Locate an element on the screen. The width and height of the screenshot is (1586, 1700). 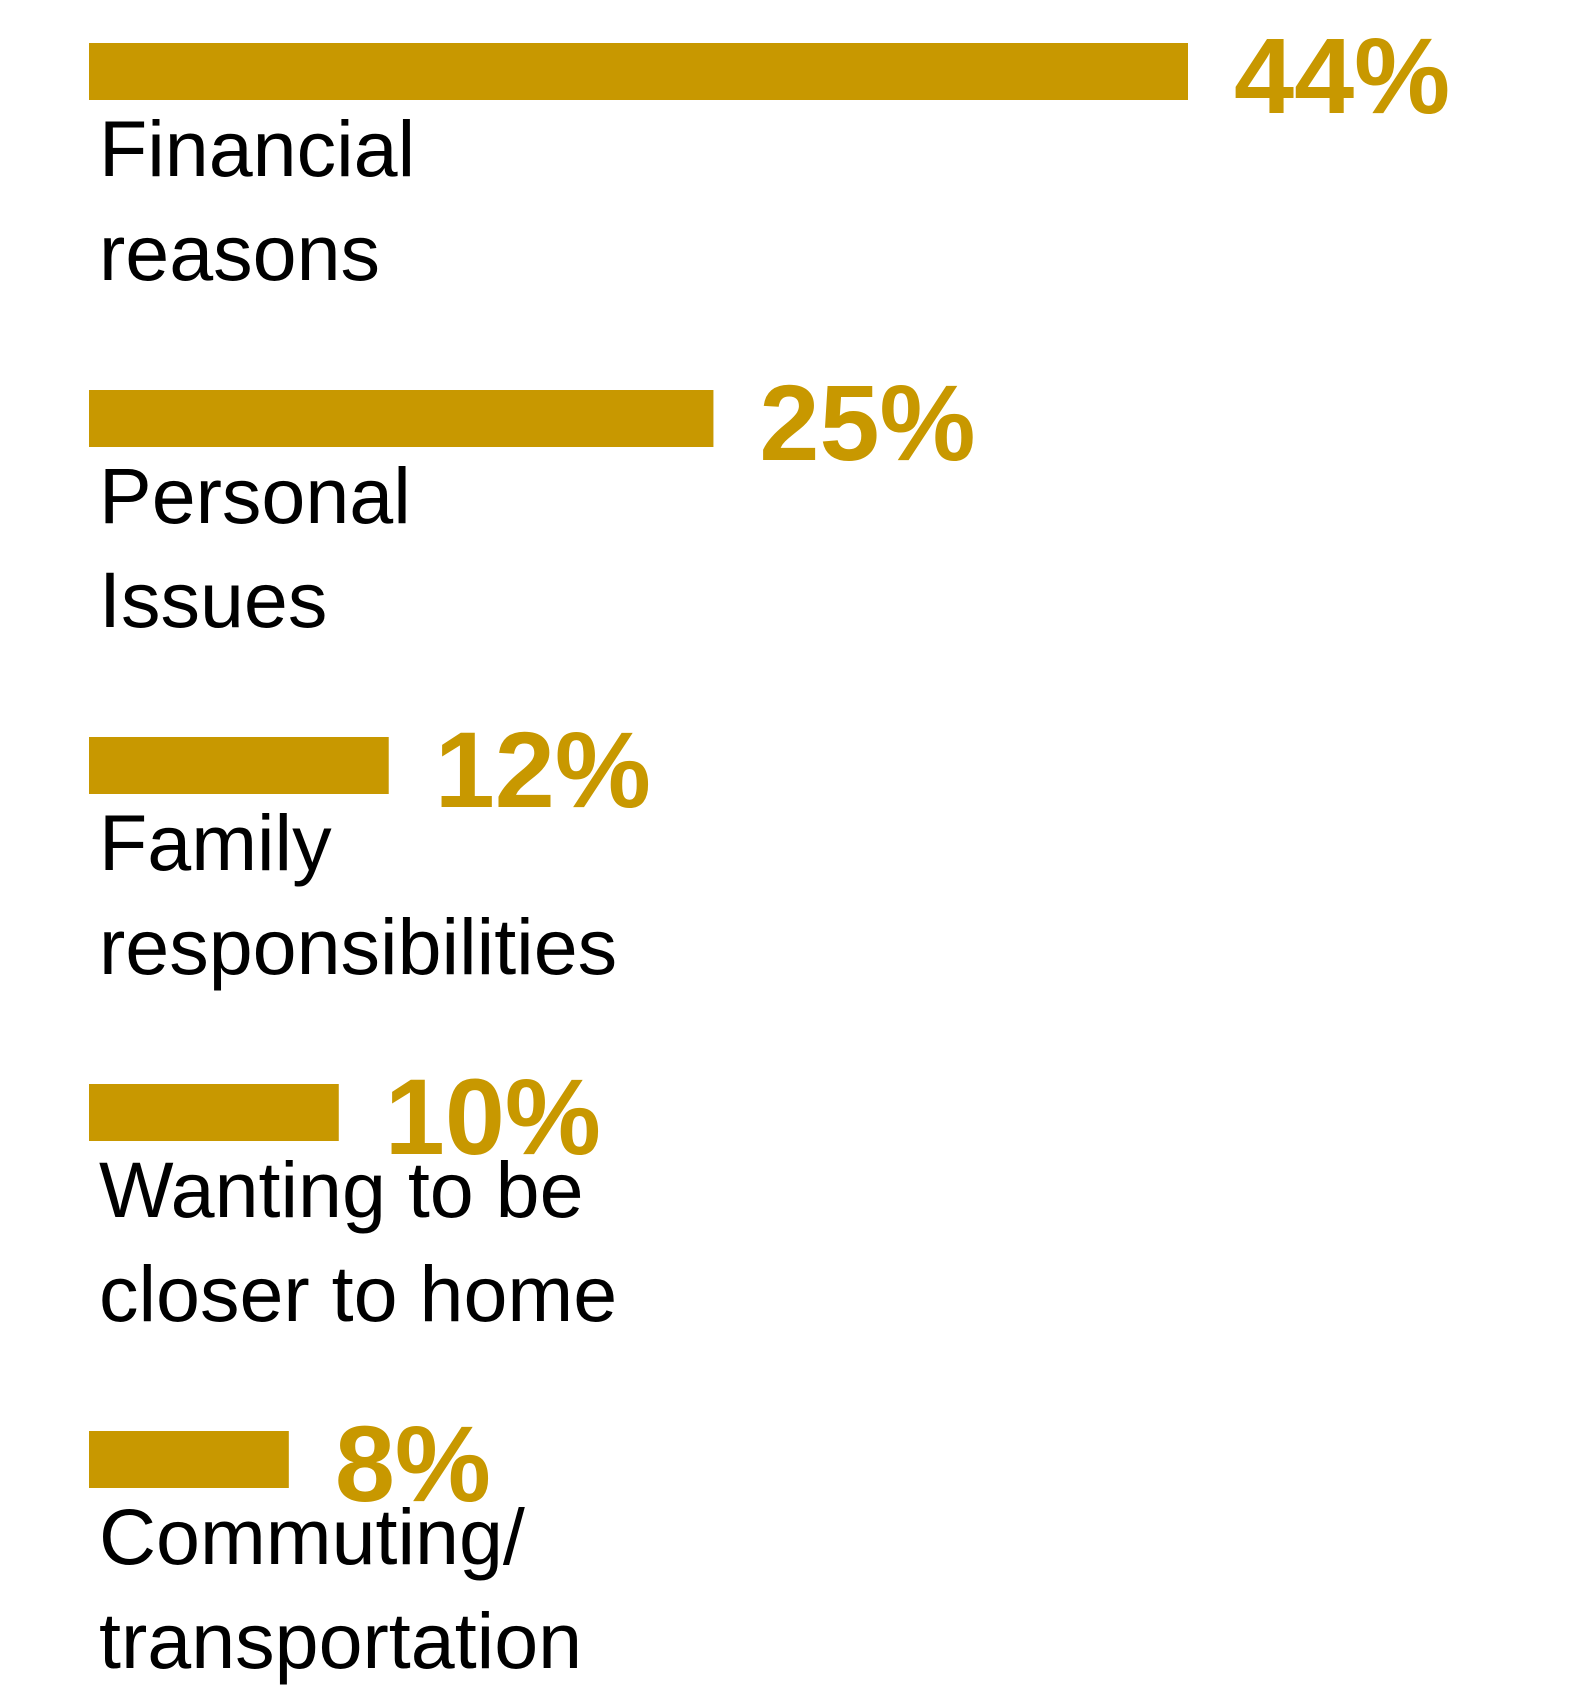
data-label-4: 8% is located at coordinates (413, 1463).